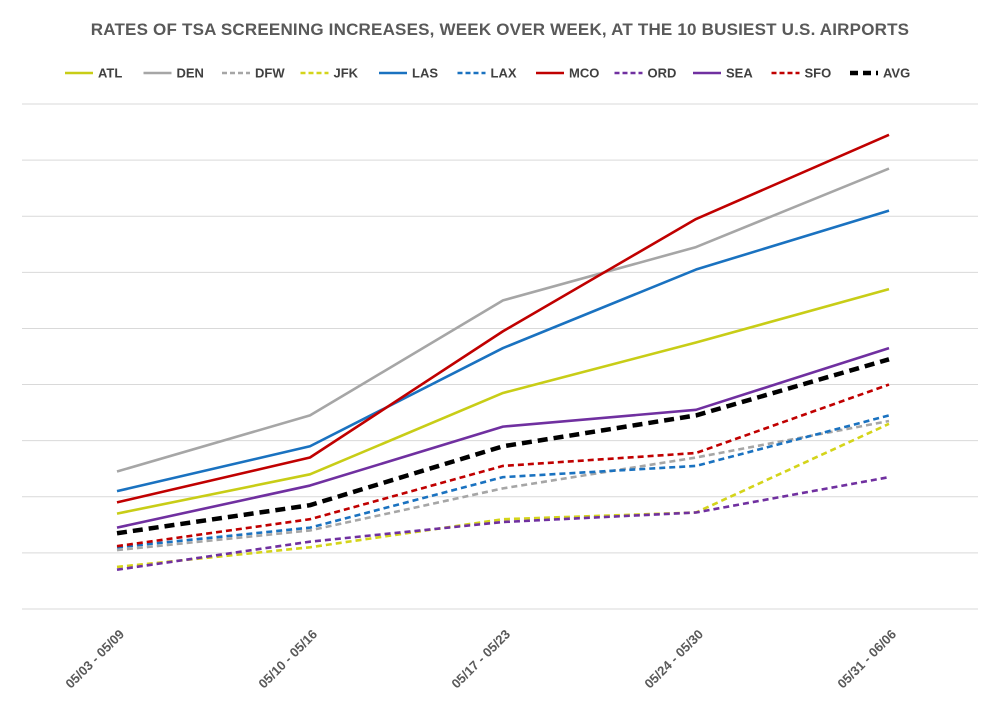 This screenshot has width=1000, height=714. What do you see at coordinates (504, 73) in the screenshot?
I see `legend-label: LAX` at bounding box center [504, 73].